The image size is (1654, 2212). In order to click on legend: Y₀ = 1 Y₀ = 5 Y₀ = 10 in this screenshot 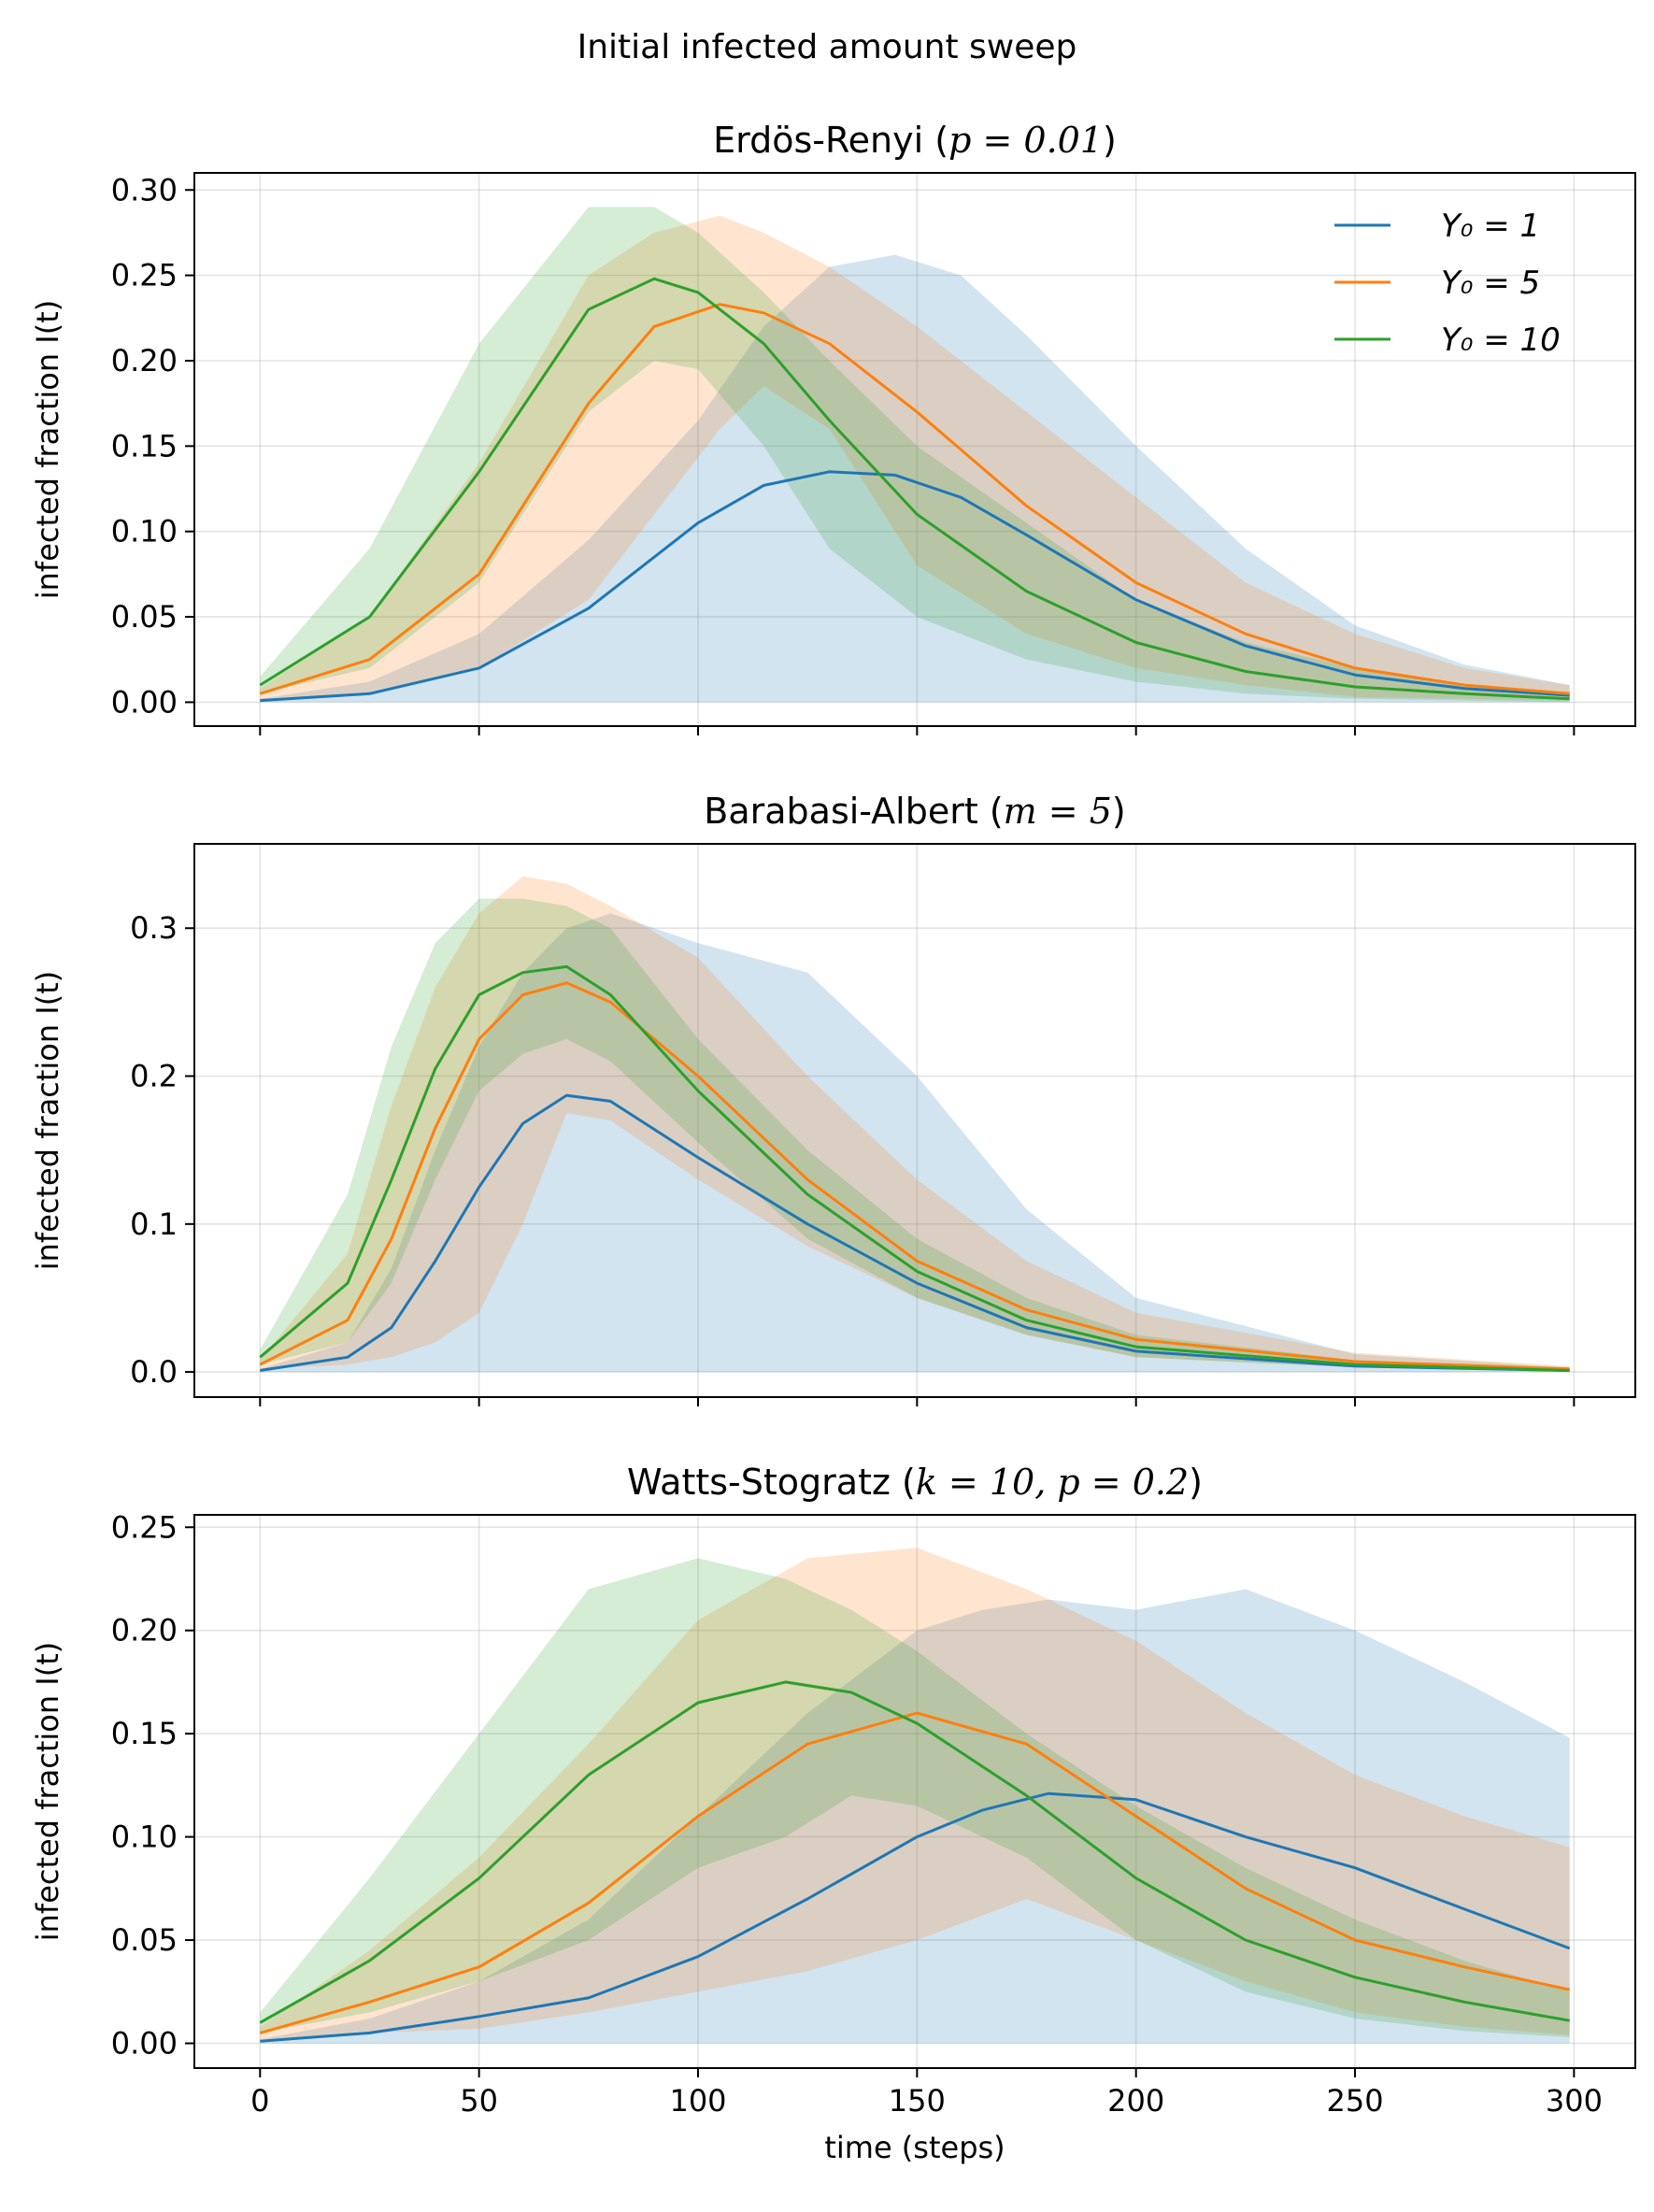, I will do `click(1447, 283)`.